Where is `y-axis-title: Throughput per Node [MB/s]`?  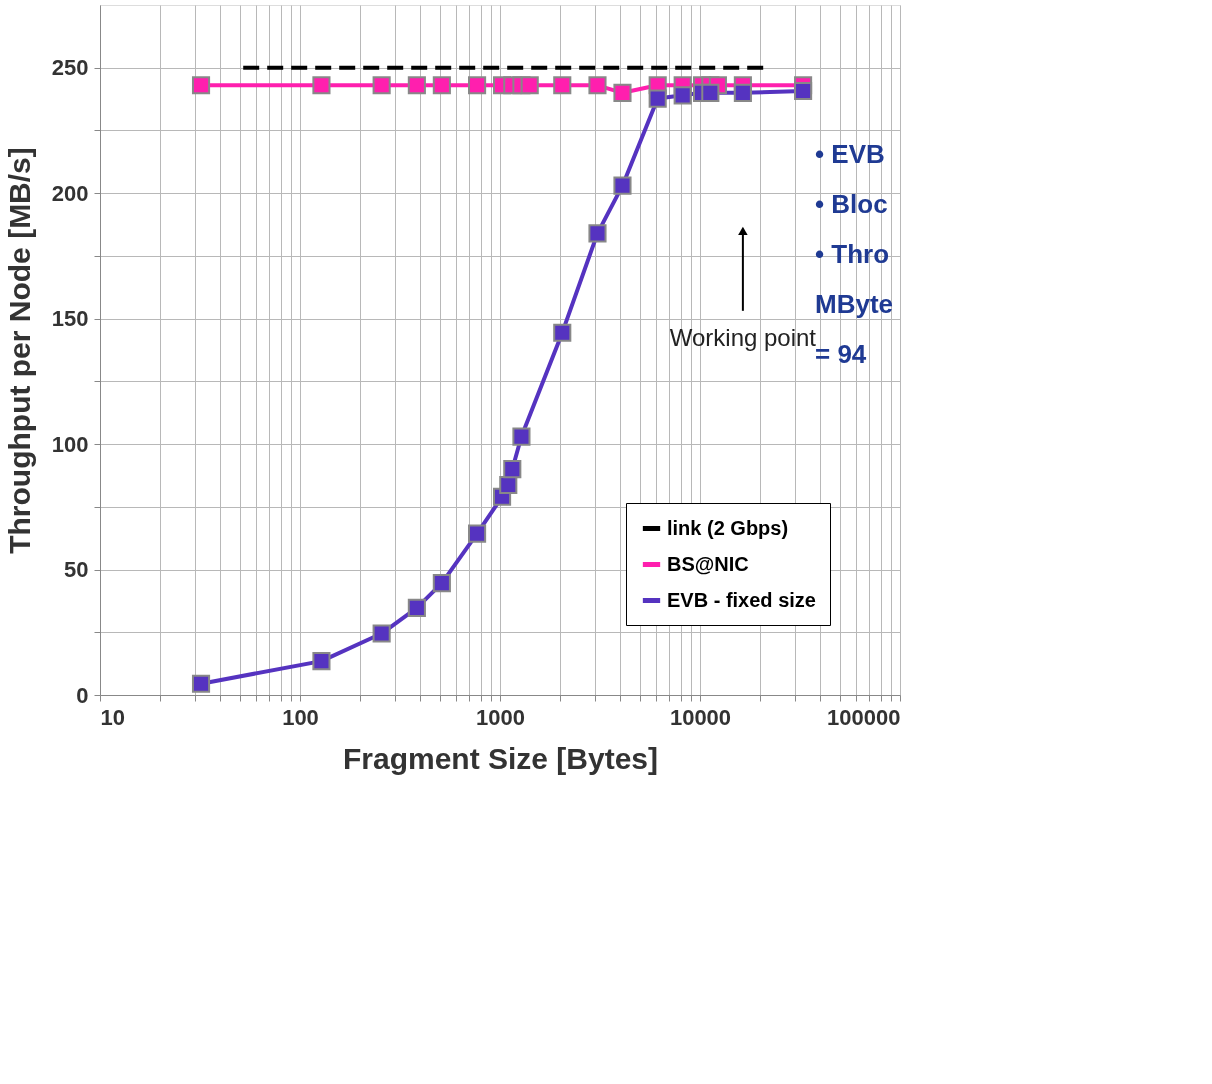
y-axis-title: Throughput per Node [MB/s] is located at coordinates (19, 350).